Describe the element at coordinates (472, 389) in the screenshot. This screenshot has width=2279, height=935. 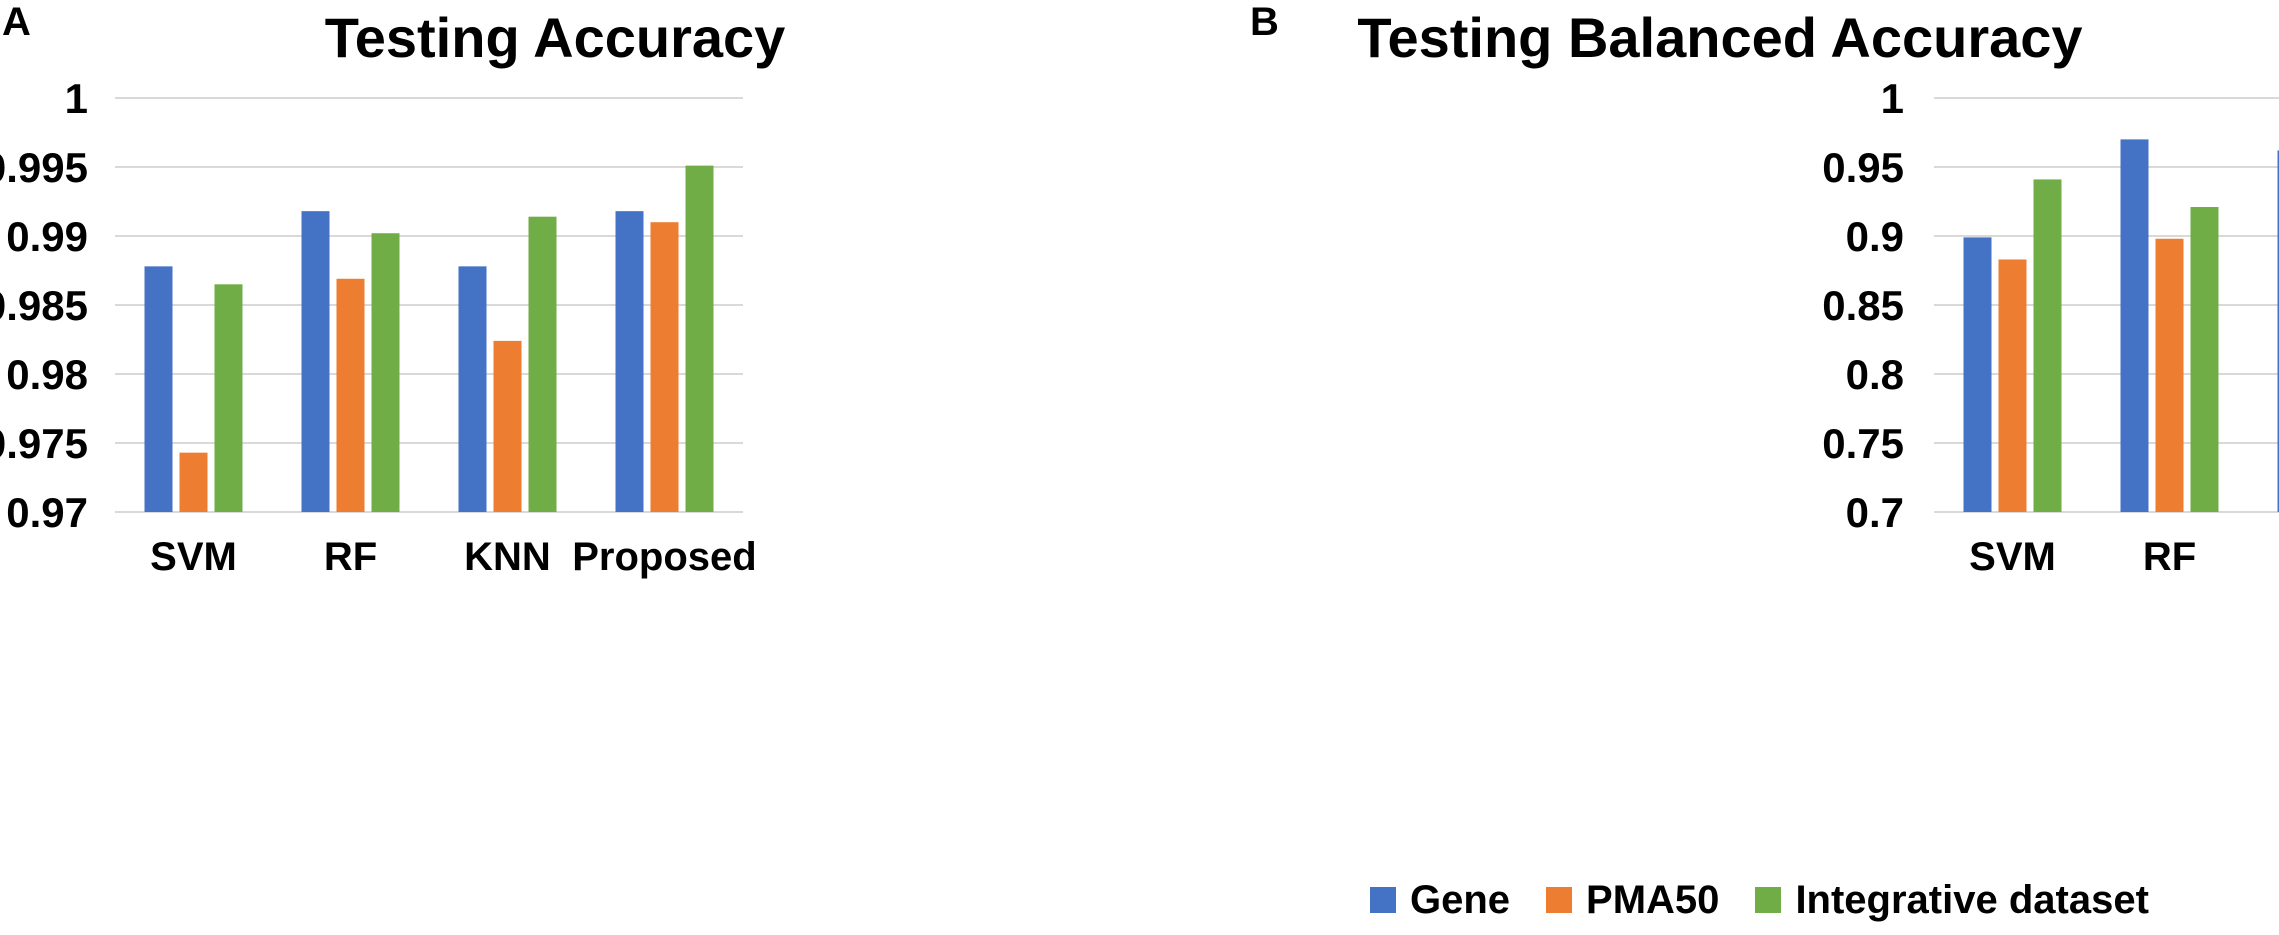
I see `chart-a-bar-knn-gene` at that location.